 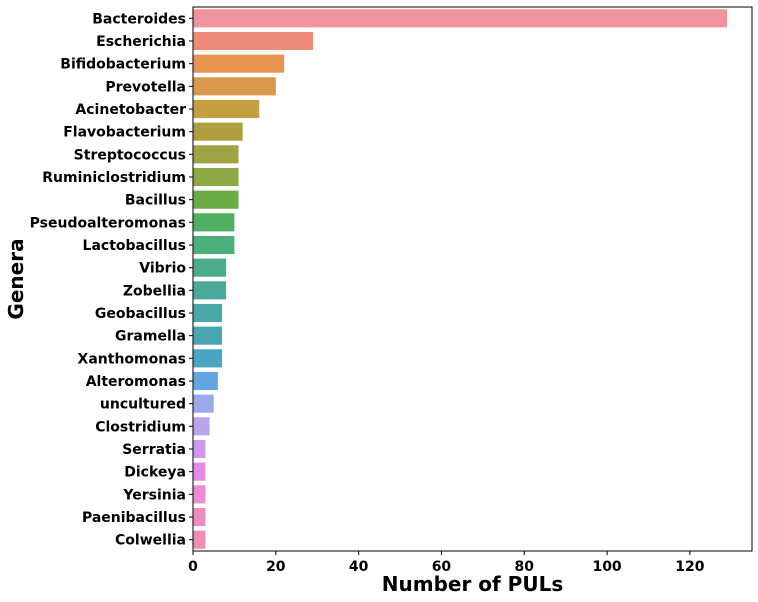 I want to click on bar-gramella, so click(x=207, y=335).